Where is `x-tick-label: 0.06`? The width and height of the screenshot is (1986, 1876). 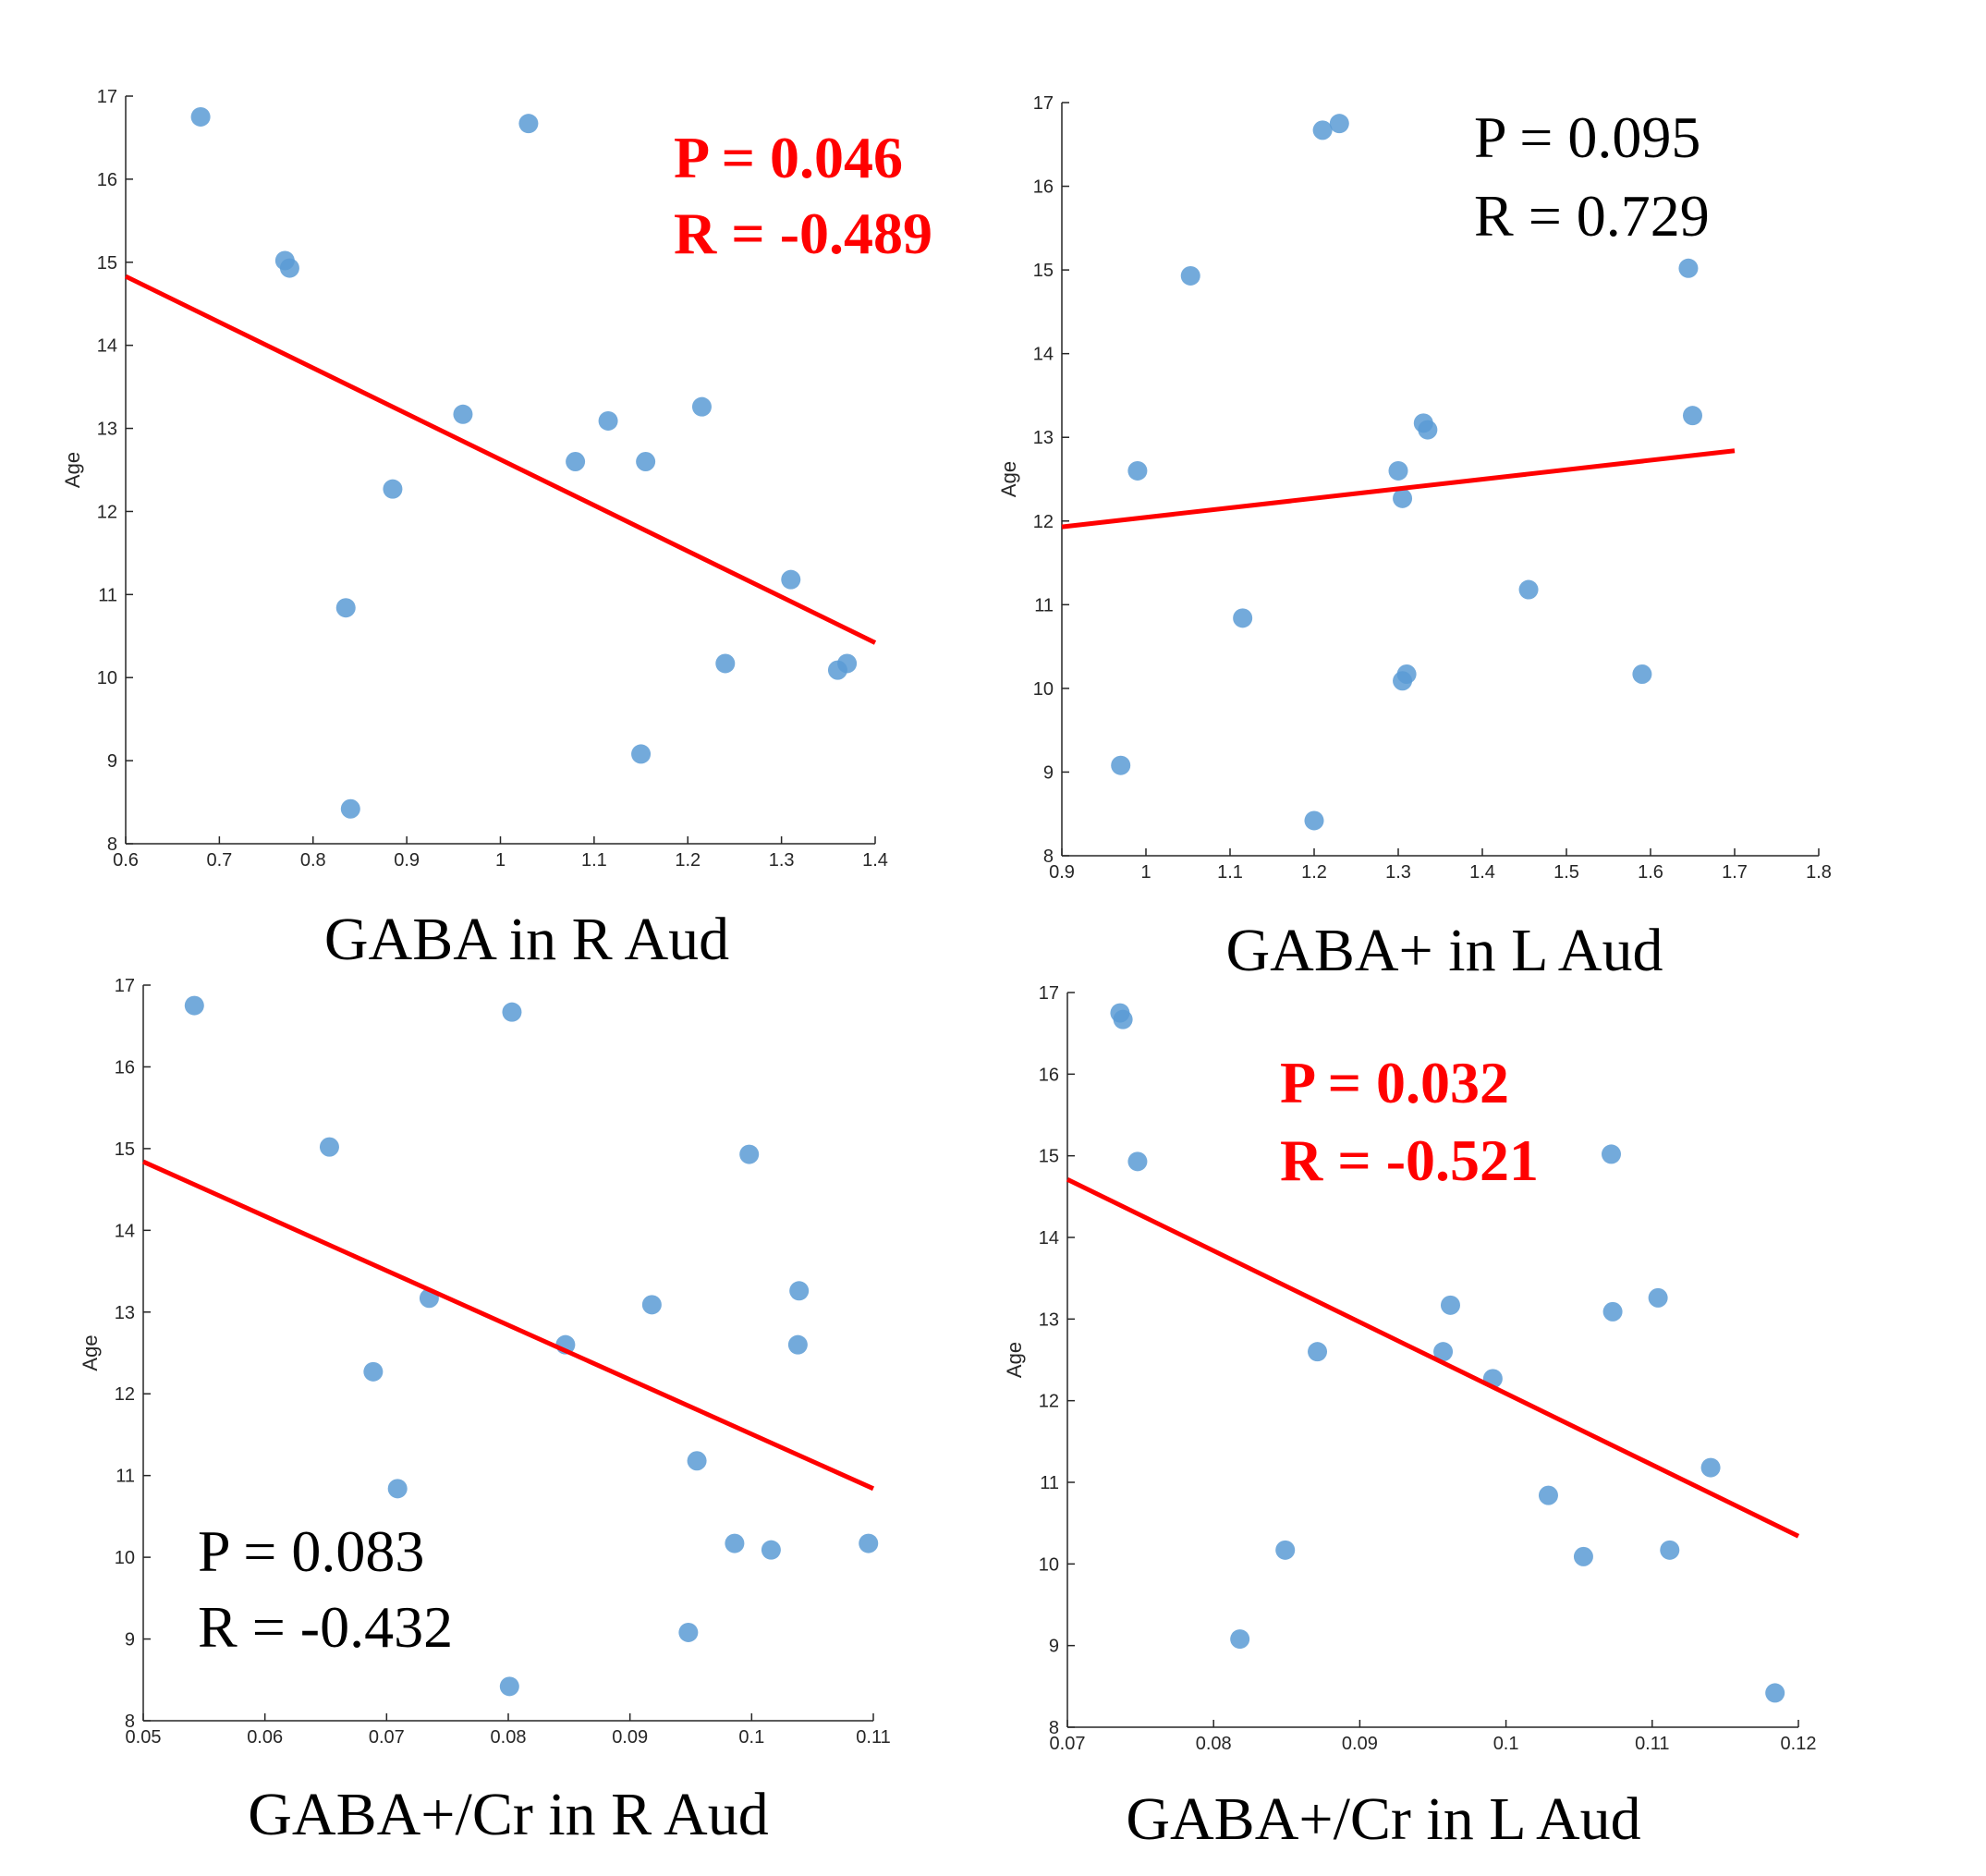
x-tick-label: 0.06 is located at coordinates (265, 1737).